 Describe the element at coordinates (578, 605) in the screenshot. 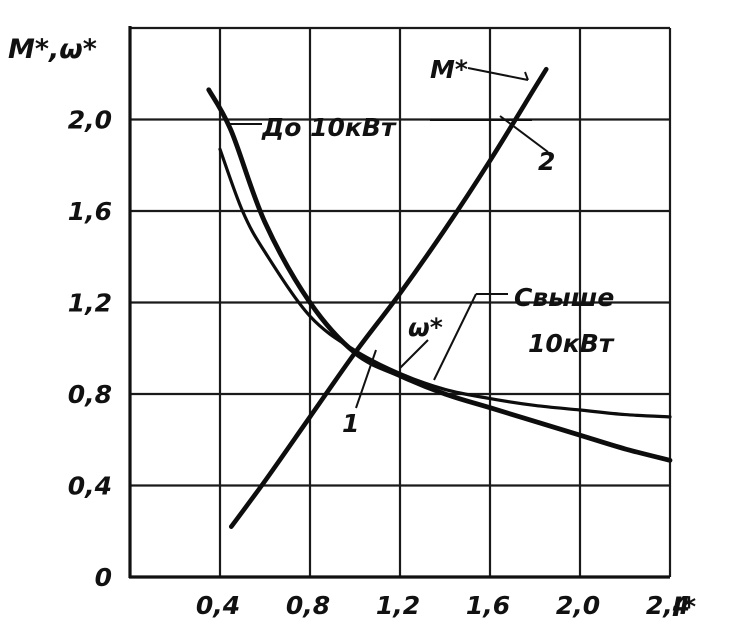

I see `x-tick-label: 2,0` at that location.